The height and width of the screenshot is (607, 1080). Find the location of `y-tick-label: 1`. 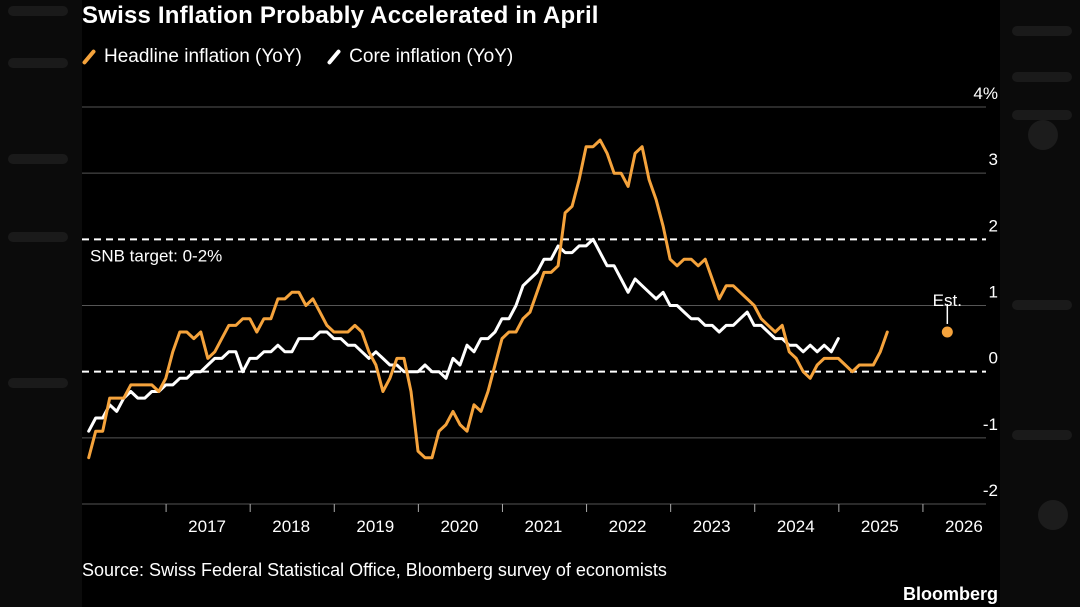

y-tick-label: 1 is located at coordinates (993, 292).